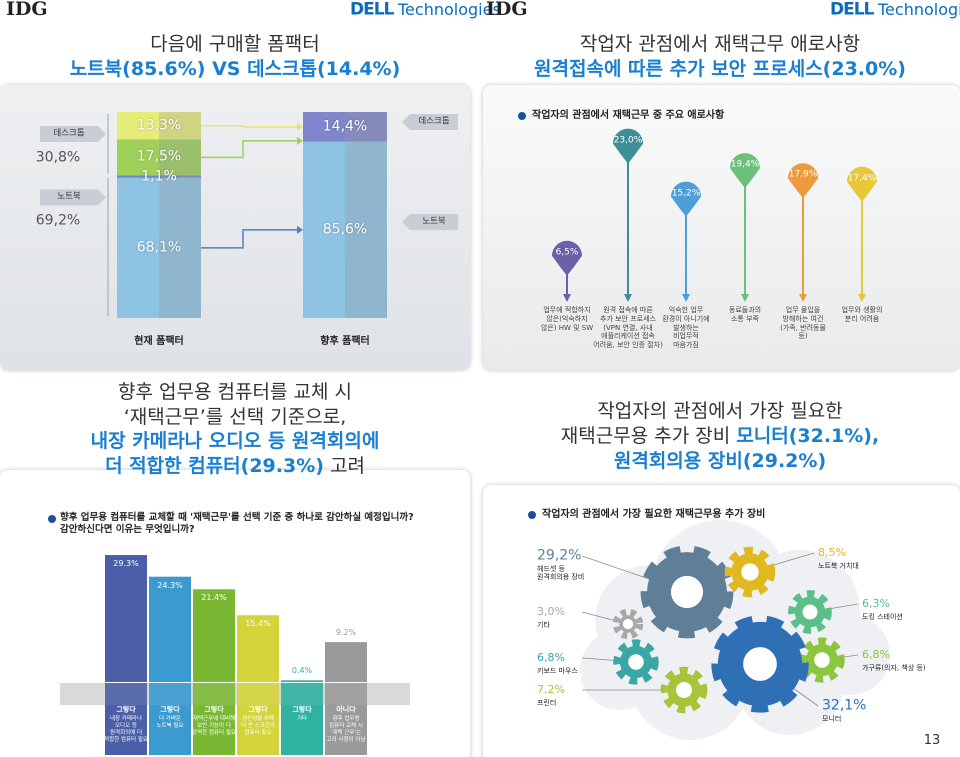 This screenshot has width=960, height=757. What do you see at coordinates (832, 719) in the screenshot?
I see `category-label: 모니터` at bounding box center [832, 719].